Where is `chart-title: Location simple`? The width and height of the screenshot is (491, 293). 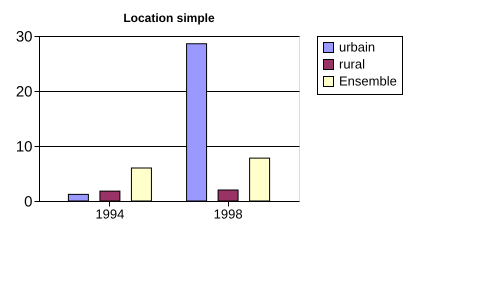 chart-title: Location simple is located at coordinates (169, 18).